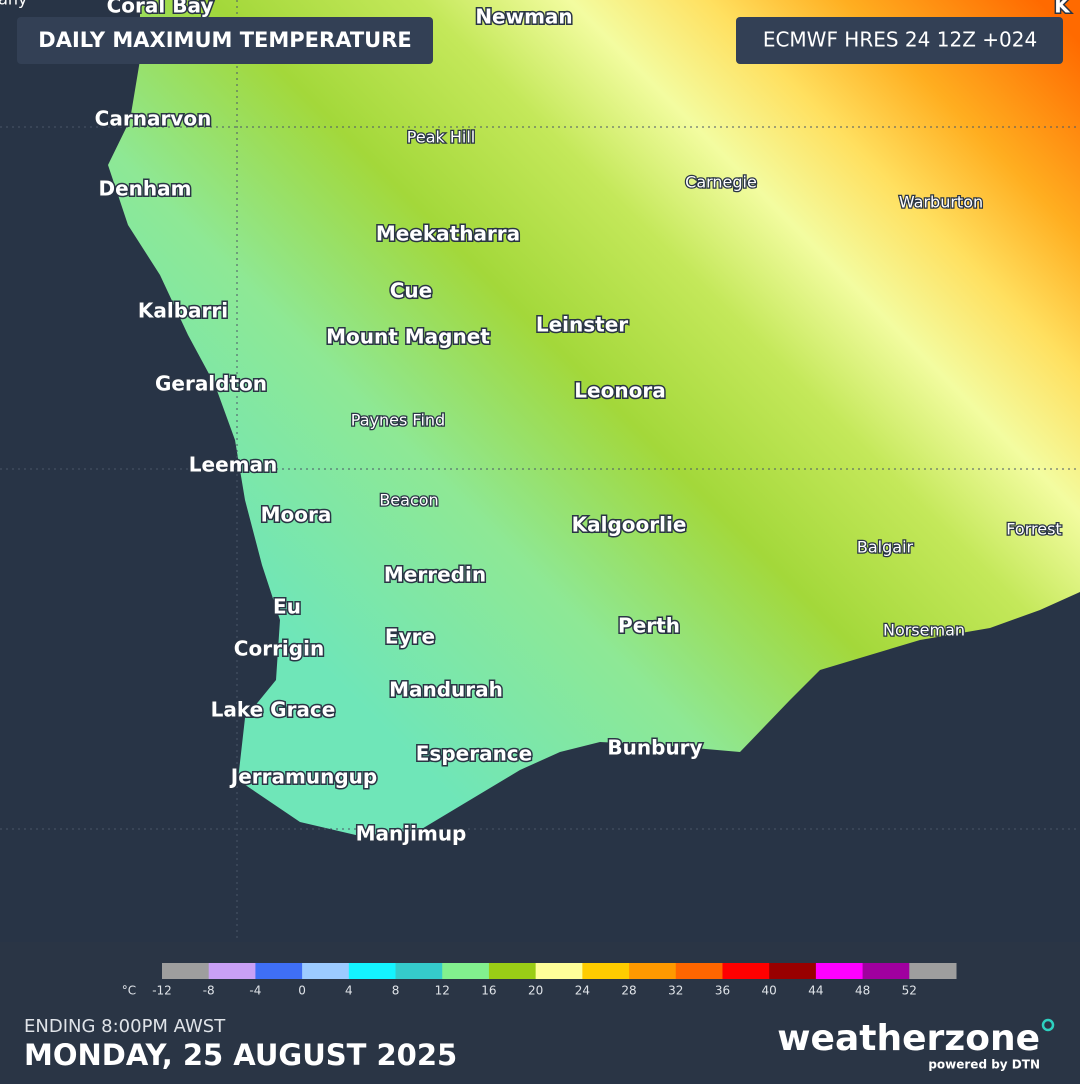 The height and width of the screenshot is (1084, 1080). I want to click on place-label: Denham, so click(145, 189).